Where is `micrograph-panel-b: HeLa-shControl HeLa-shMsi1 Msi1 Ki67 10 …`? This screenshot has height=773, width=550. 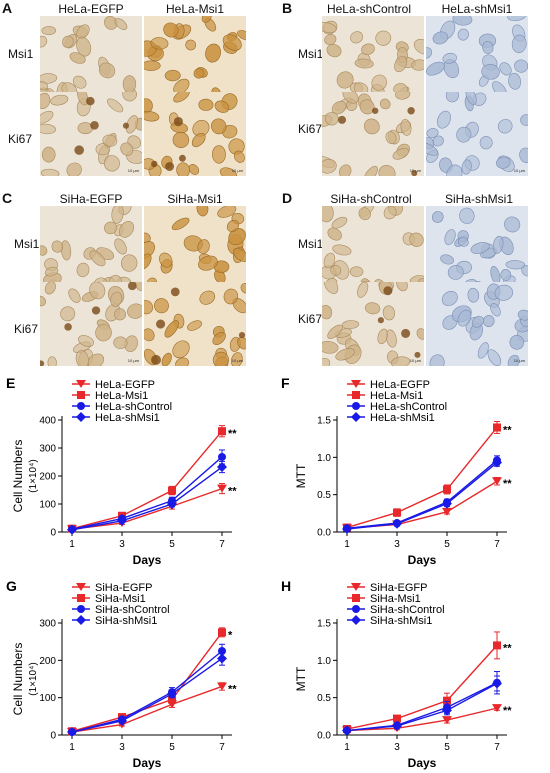 micrograph-panel-b: HeLa-shControl HeLa-shMsi1 Msi1 Ki67 10 … is located at coordinates (409, 89).